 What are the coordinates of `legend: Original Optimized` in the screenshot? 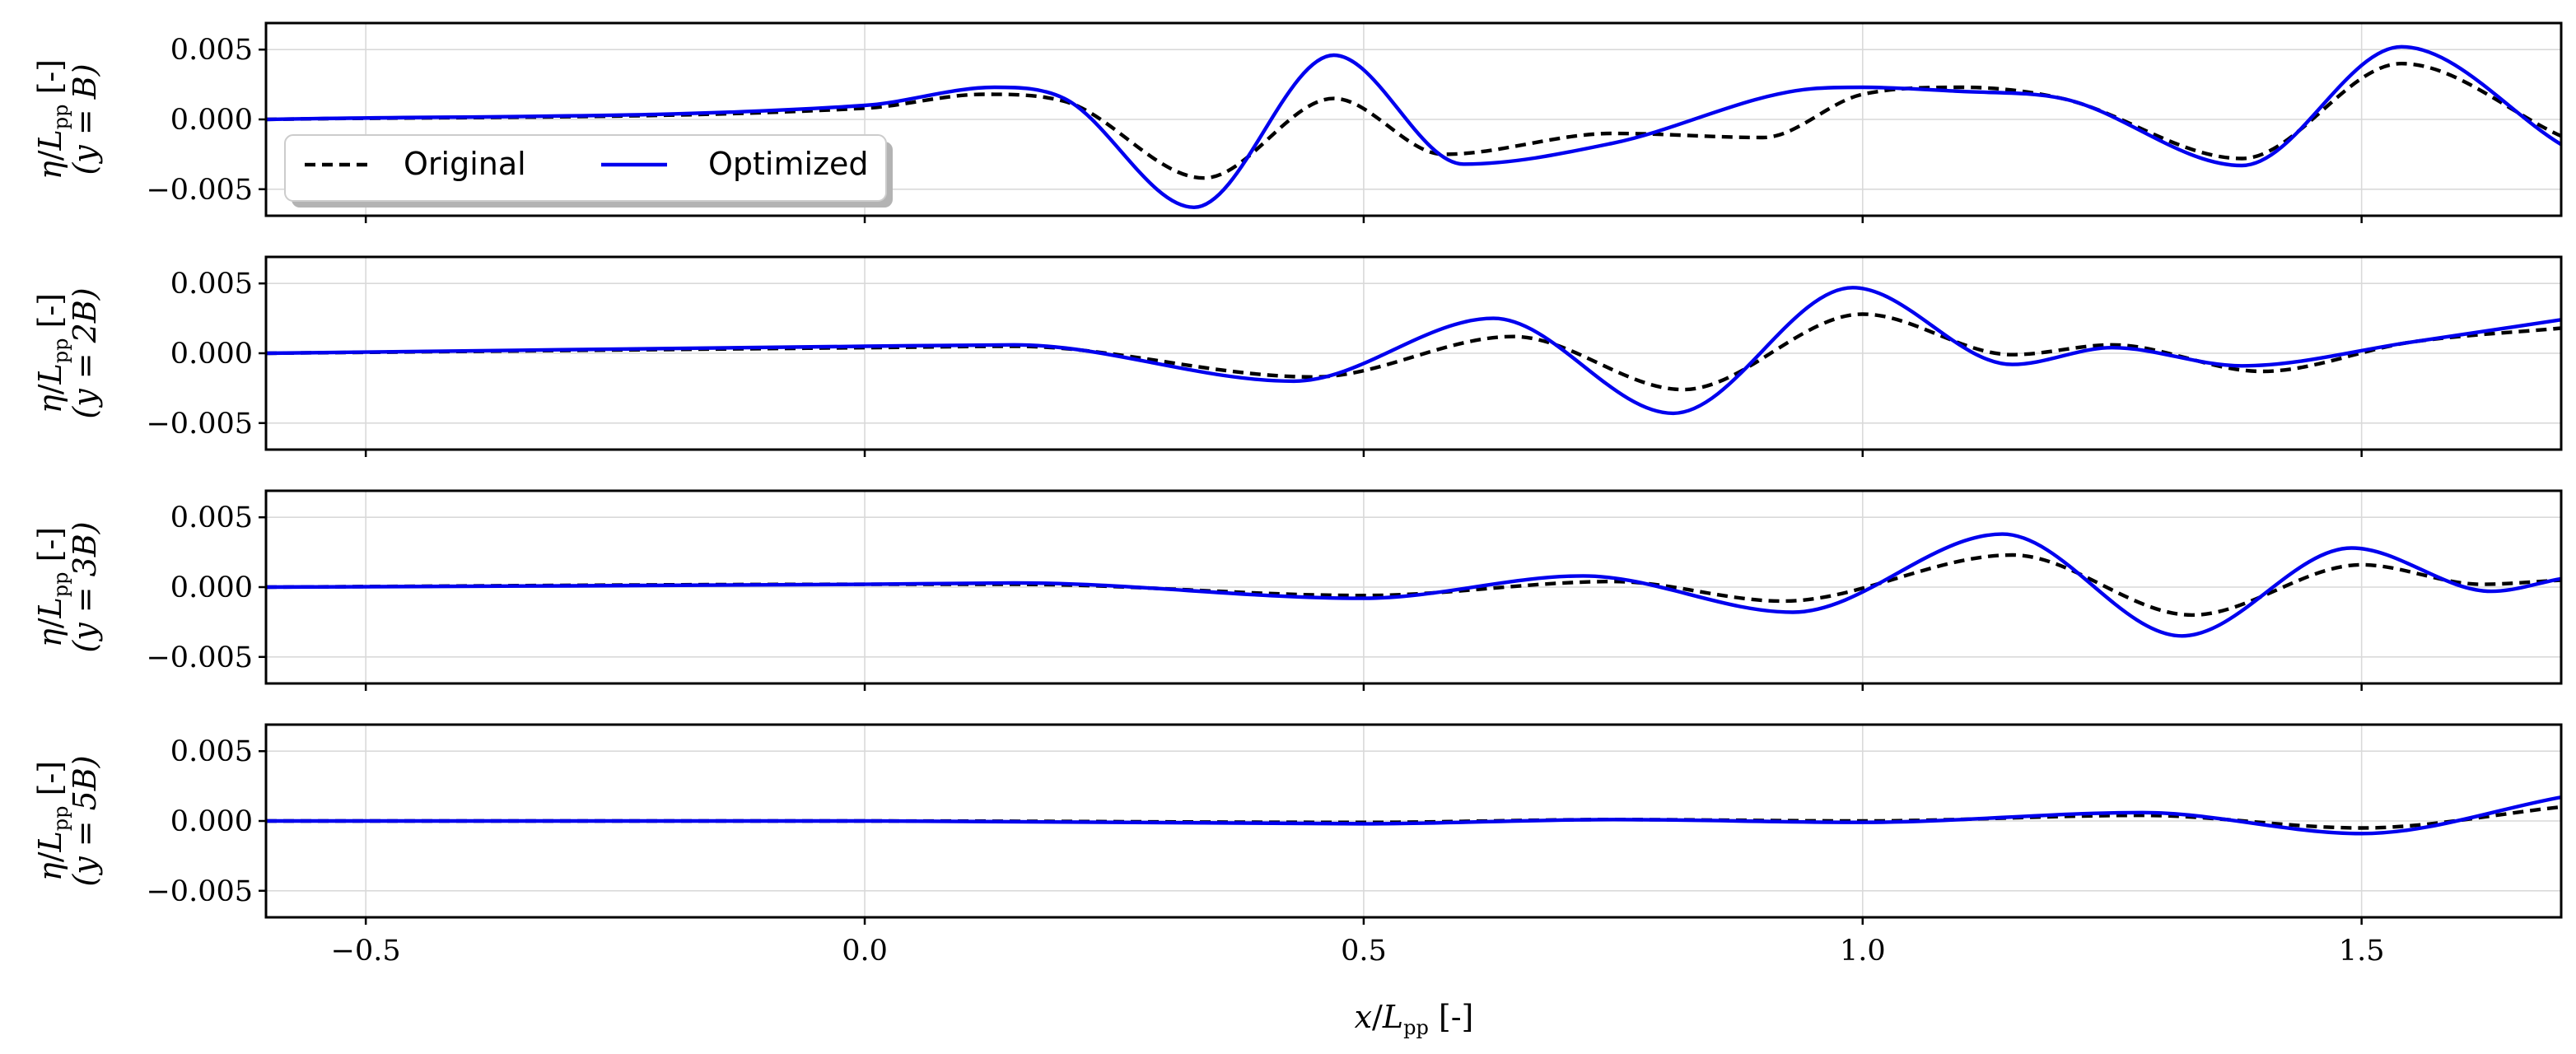 It's located at (588, 171).